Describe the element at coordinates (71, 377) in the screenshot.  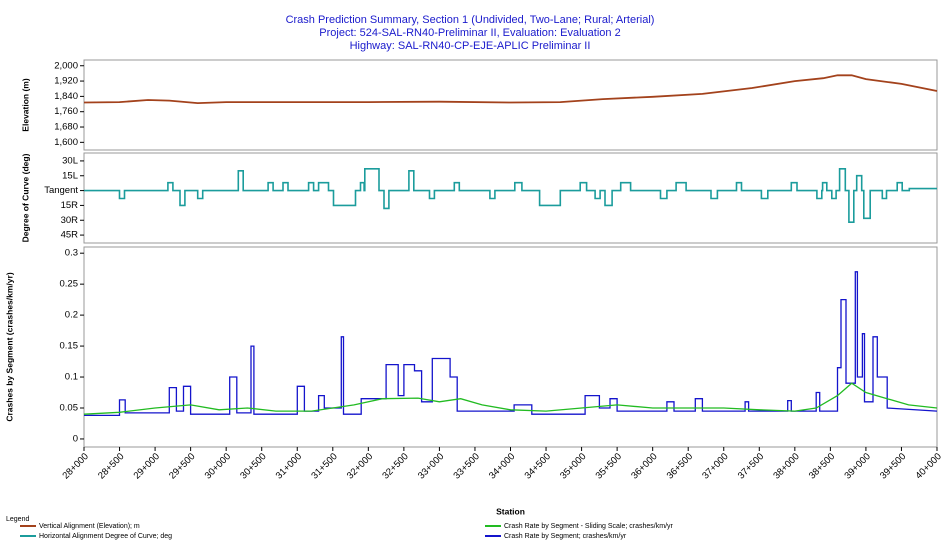
I see `y-tick-label: 0.1` at that location.